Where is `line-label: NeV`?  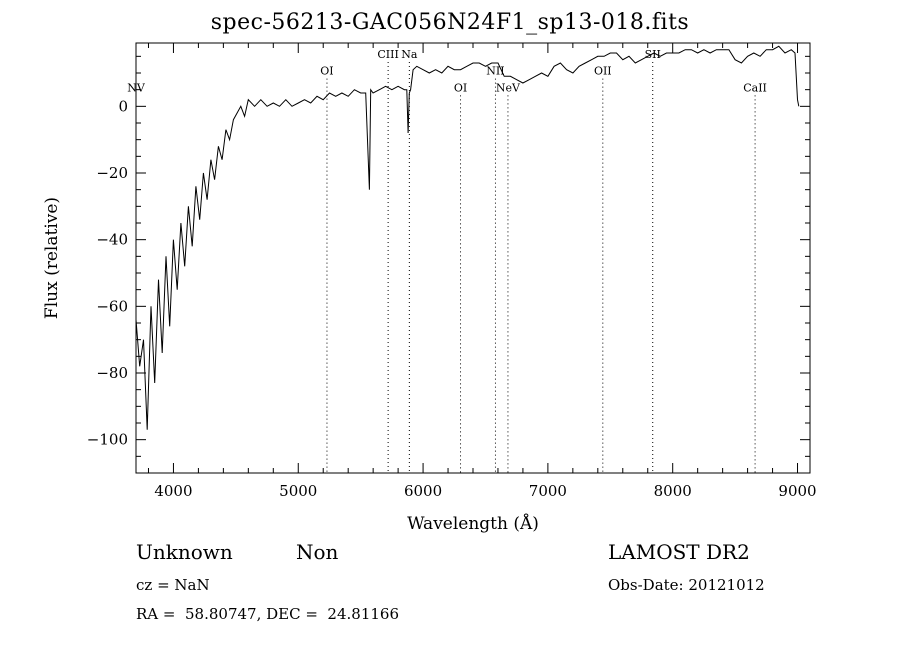 line-label: NeV is located at coordinates (508, 87).